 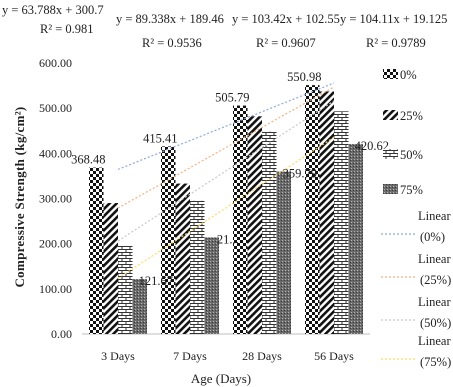 I want to click on y-tick-label: 100.00, so click(x=55, y=289).